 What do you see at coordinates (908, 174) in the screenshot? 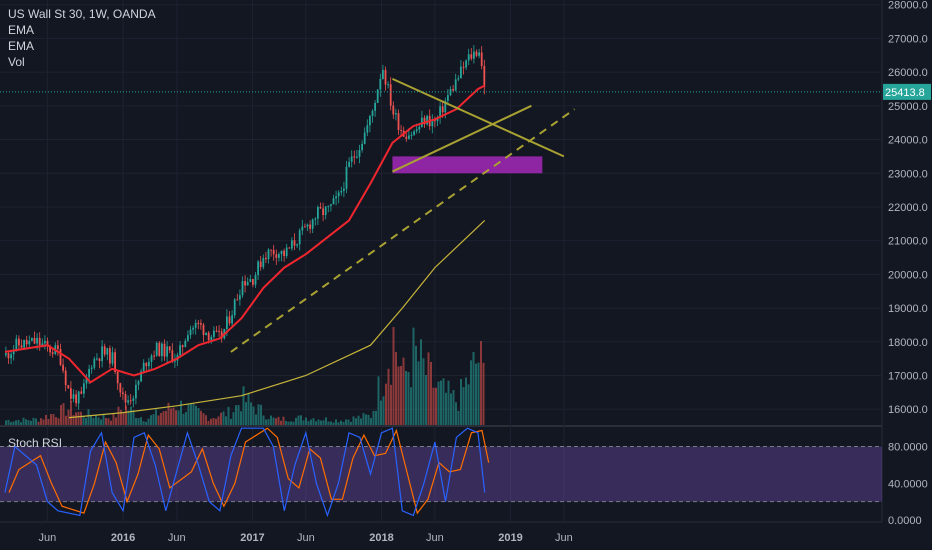
I see `price-tick-label: 23000.0` at bounding box center [908, 174].